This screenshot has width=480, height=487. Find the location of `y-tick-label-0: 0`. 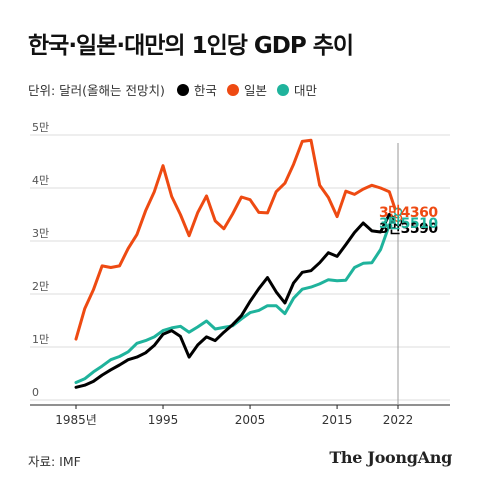

y-tick-label-0: 0 is located at coordinates (35, 392).